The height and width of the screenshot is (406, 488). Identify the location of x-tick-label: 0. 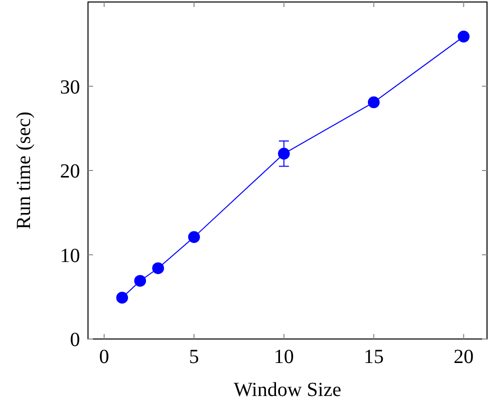
(104, 357).